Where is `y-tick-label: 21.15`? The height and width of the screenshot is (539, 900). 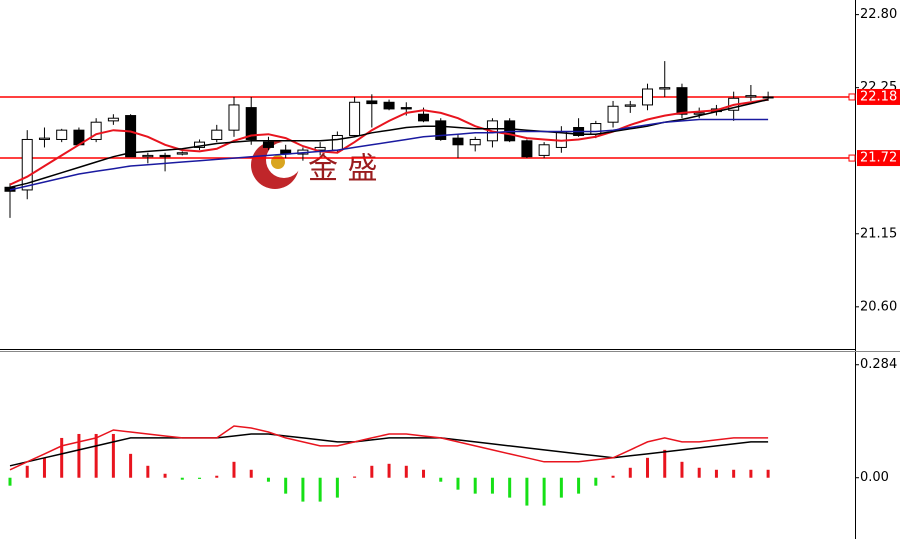
y-tick-label: 21.15 is located at coordinates (878, 233).